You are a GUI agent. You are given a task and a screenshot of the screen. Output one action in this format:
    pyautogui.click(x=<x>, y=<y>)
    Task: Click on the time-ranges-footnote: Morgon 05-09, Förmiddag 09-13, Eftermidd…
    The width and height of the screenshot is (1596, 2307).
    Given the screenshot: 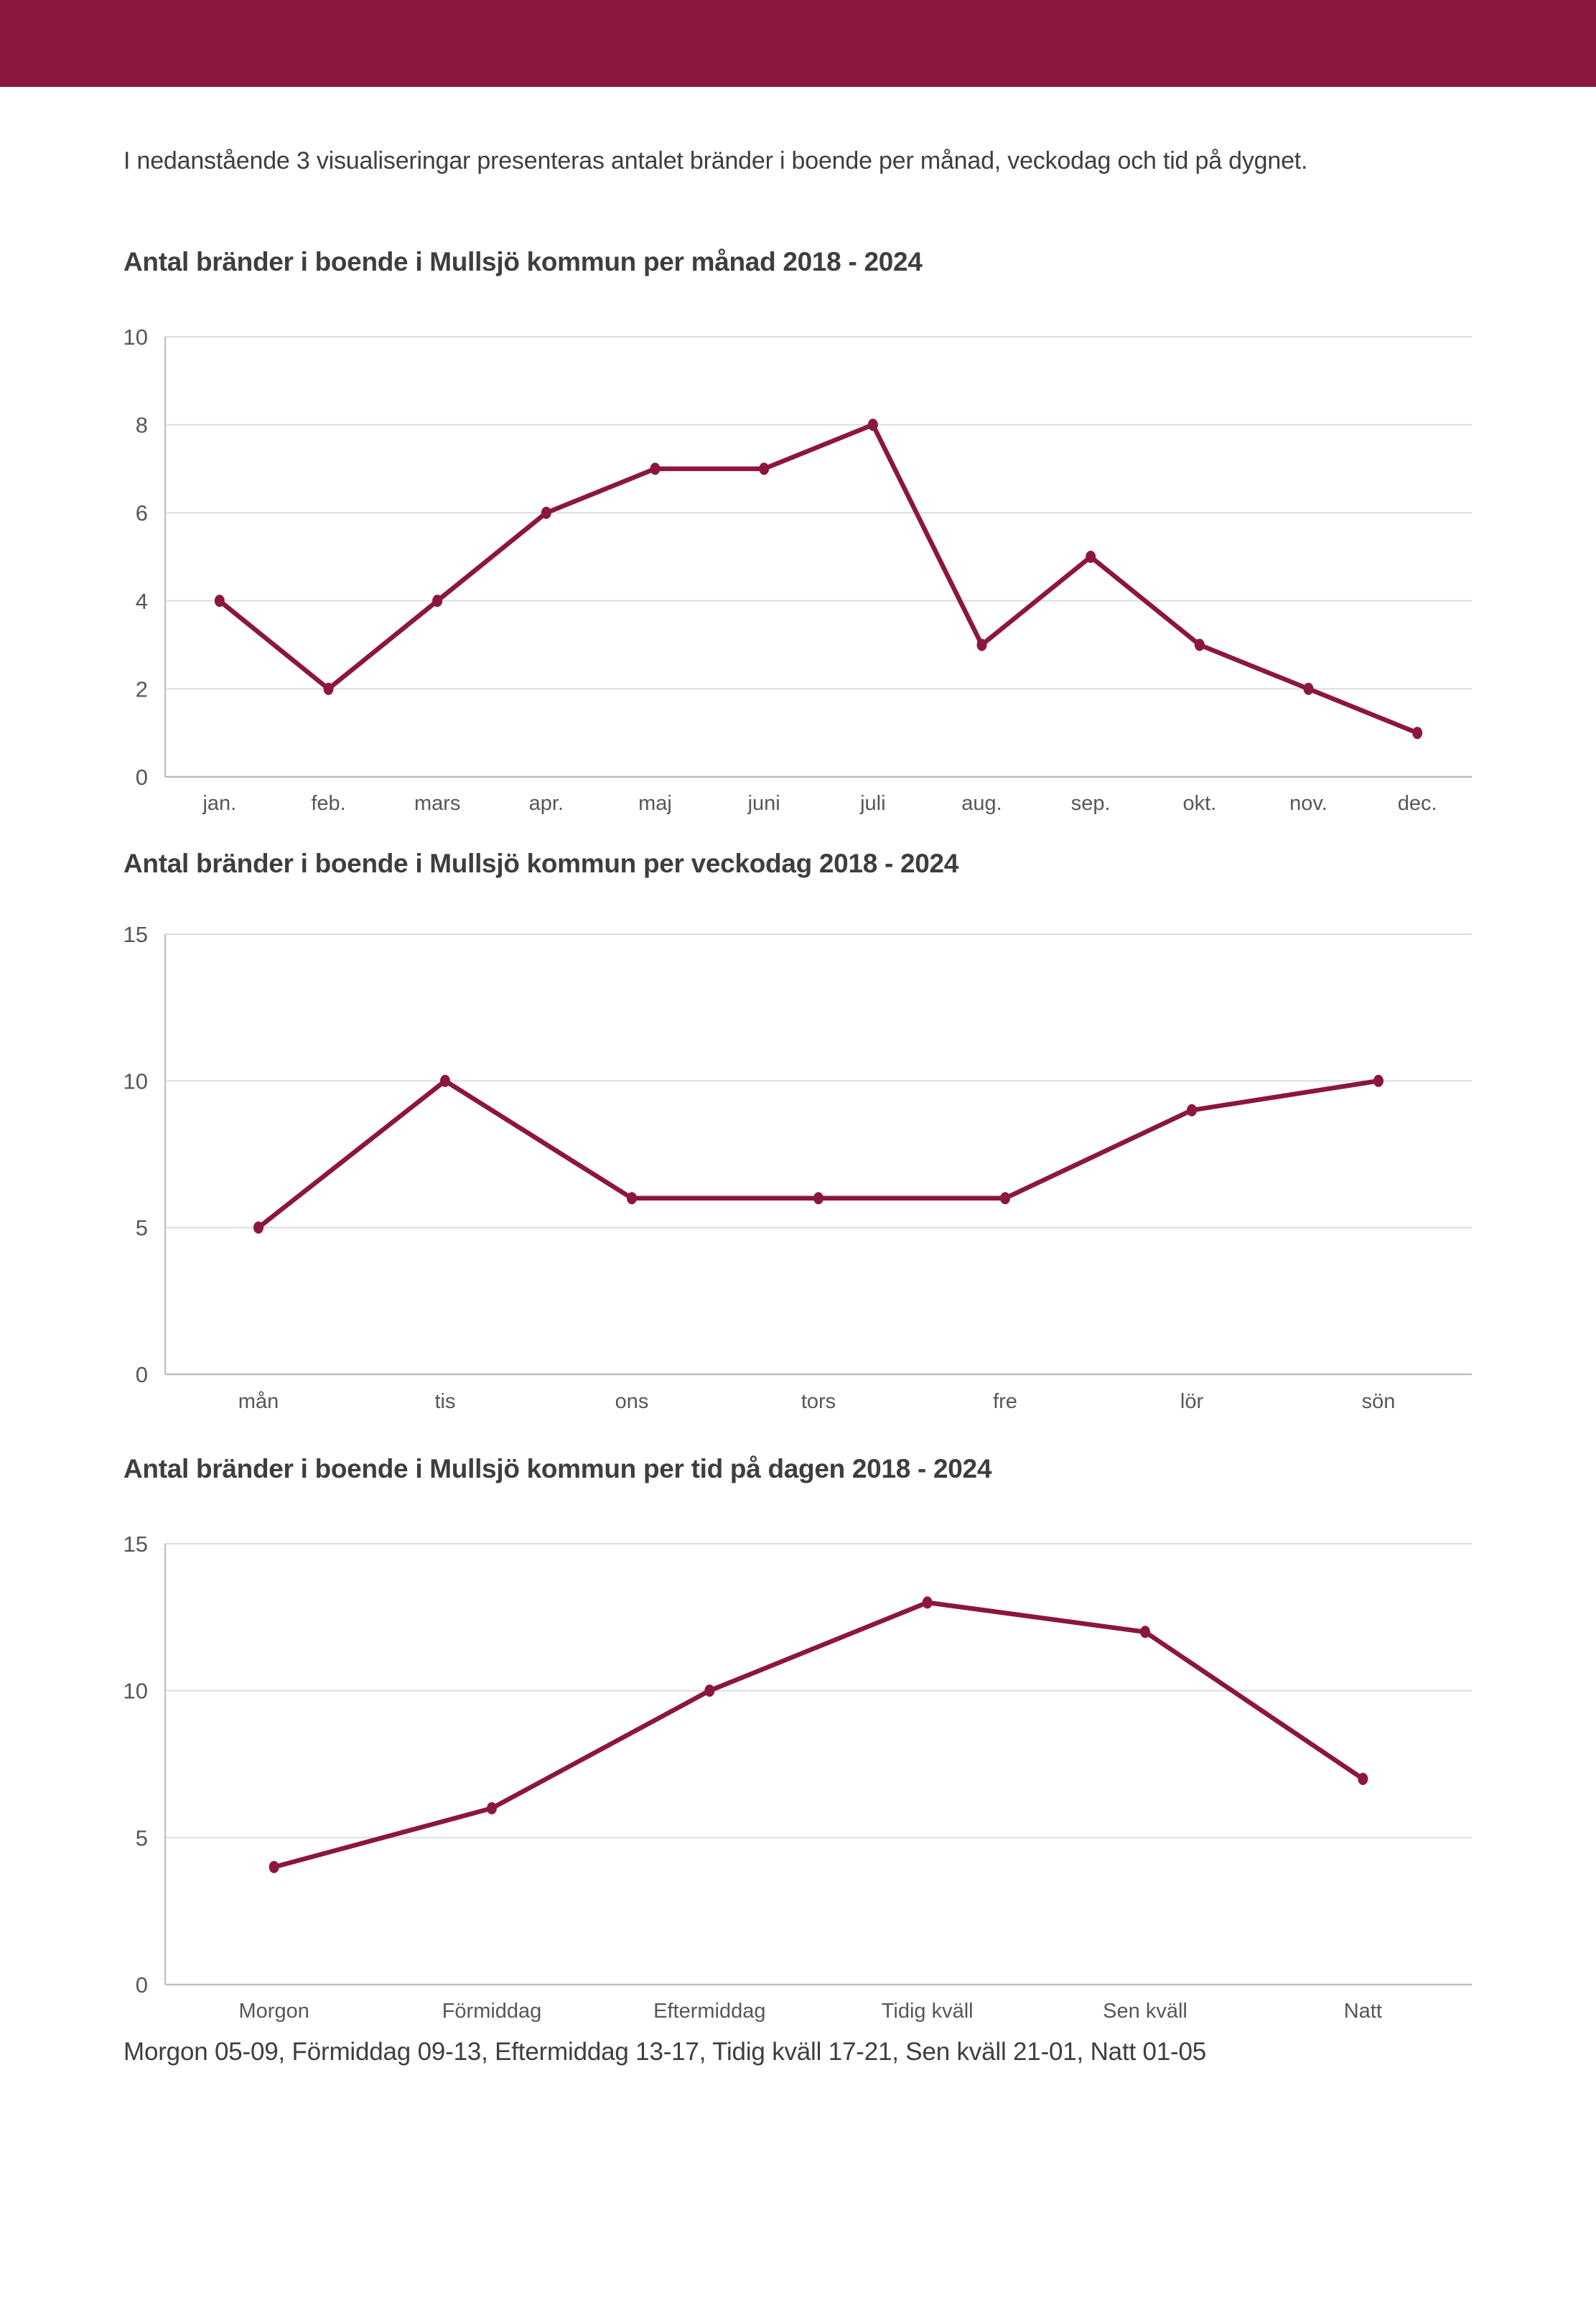 What is the action you would take?
    pyautogui.click(x=665, y=2052)
    